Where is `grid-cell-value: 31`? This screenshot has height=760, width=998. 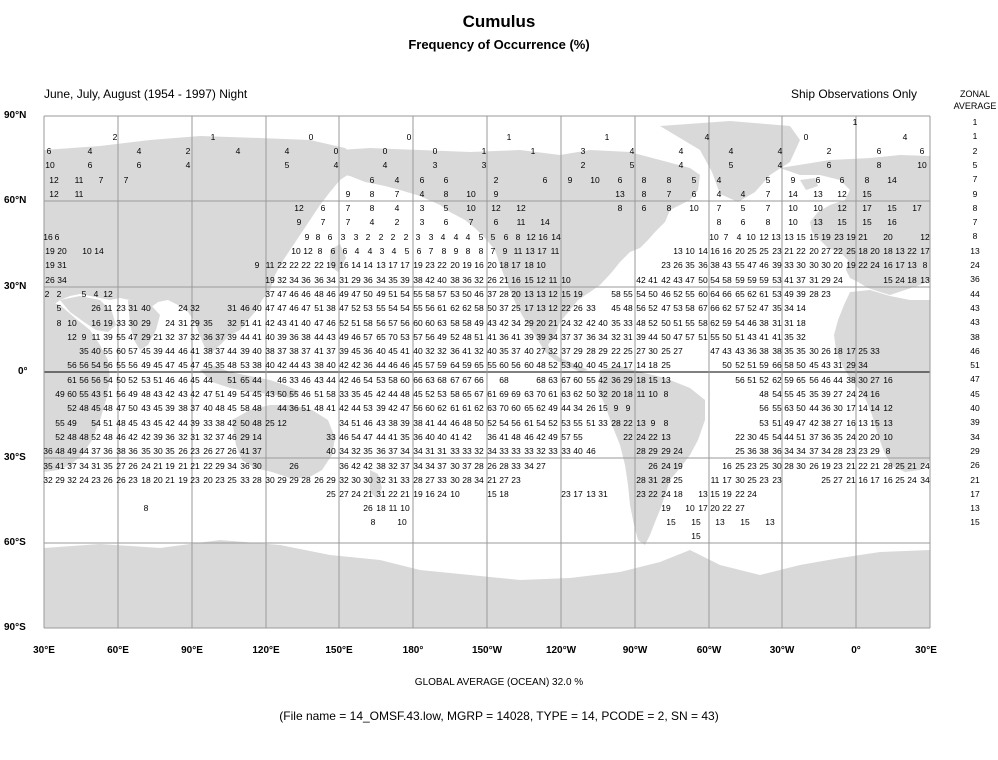 grid-cell-value: 31 is located at coordinates (777, 323).